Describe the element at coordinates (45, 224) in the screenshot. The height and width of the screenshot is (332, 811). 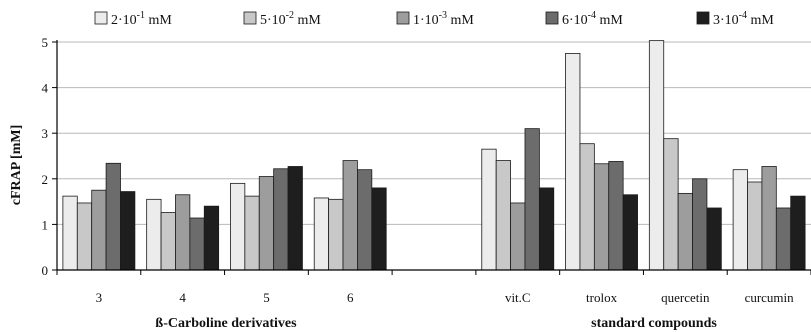
I see `y-tick-label: 1` at that location.